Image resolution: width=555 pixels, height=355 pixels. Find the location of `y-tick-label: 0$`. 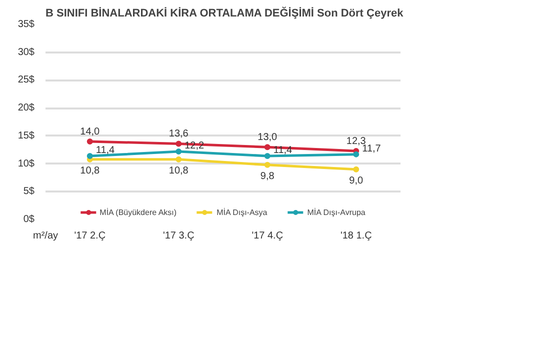

y-tick-label: 0$ is located at coordinates (29, 219).